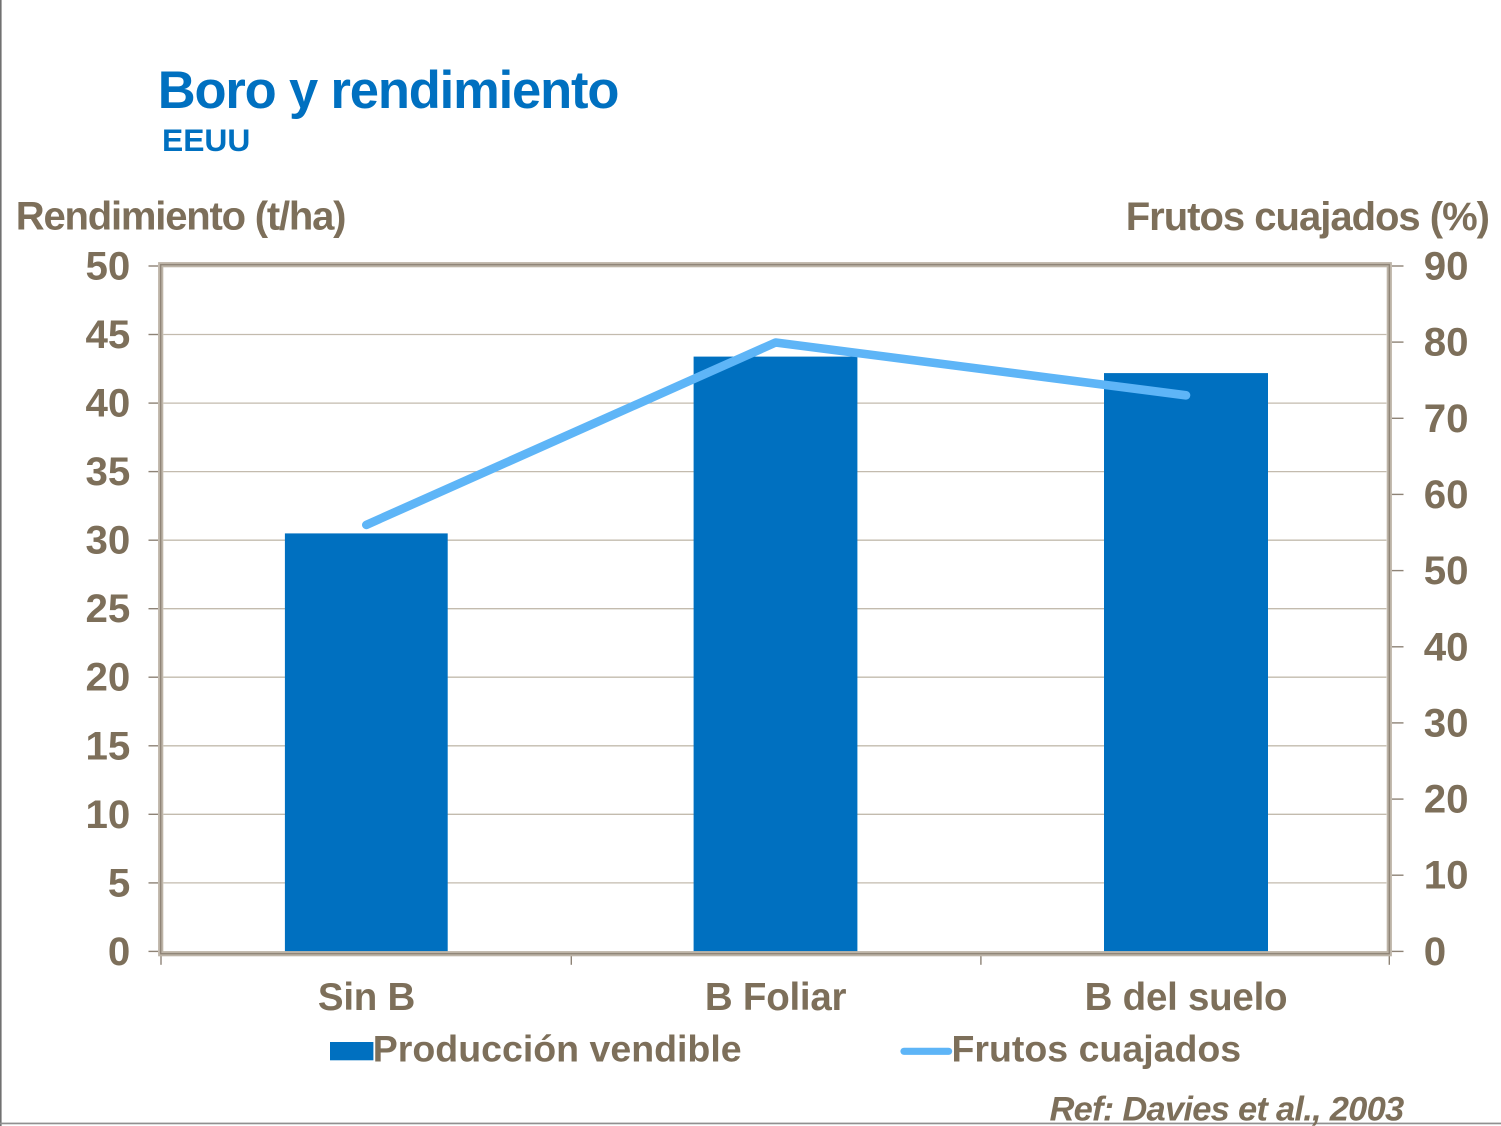  What do you see at coordinates (1446, 266) in the screenshot?
I see `svg-text: 90` at bounding box center [1446, 266].